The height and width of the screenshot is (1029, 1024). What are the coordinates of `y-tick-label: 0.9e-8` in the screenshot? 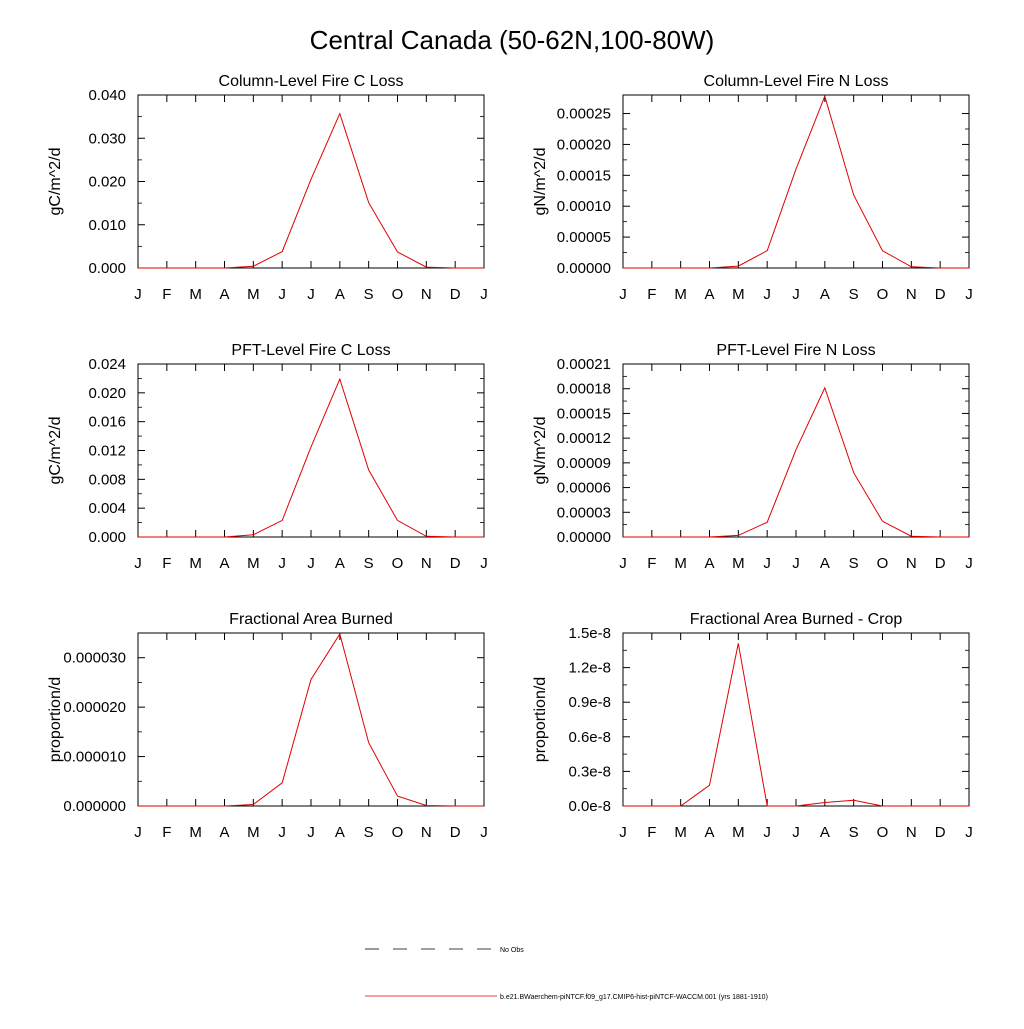 It's located at (589, 702).